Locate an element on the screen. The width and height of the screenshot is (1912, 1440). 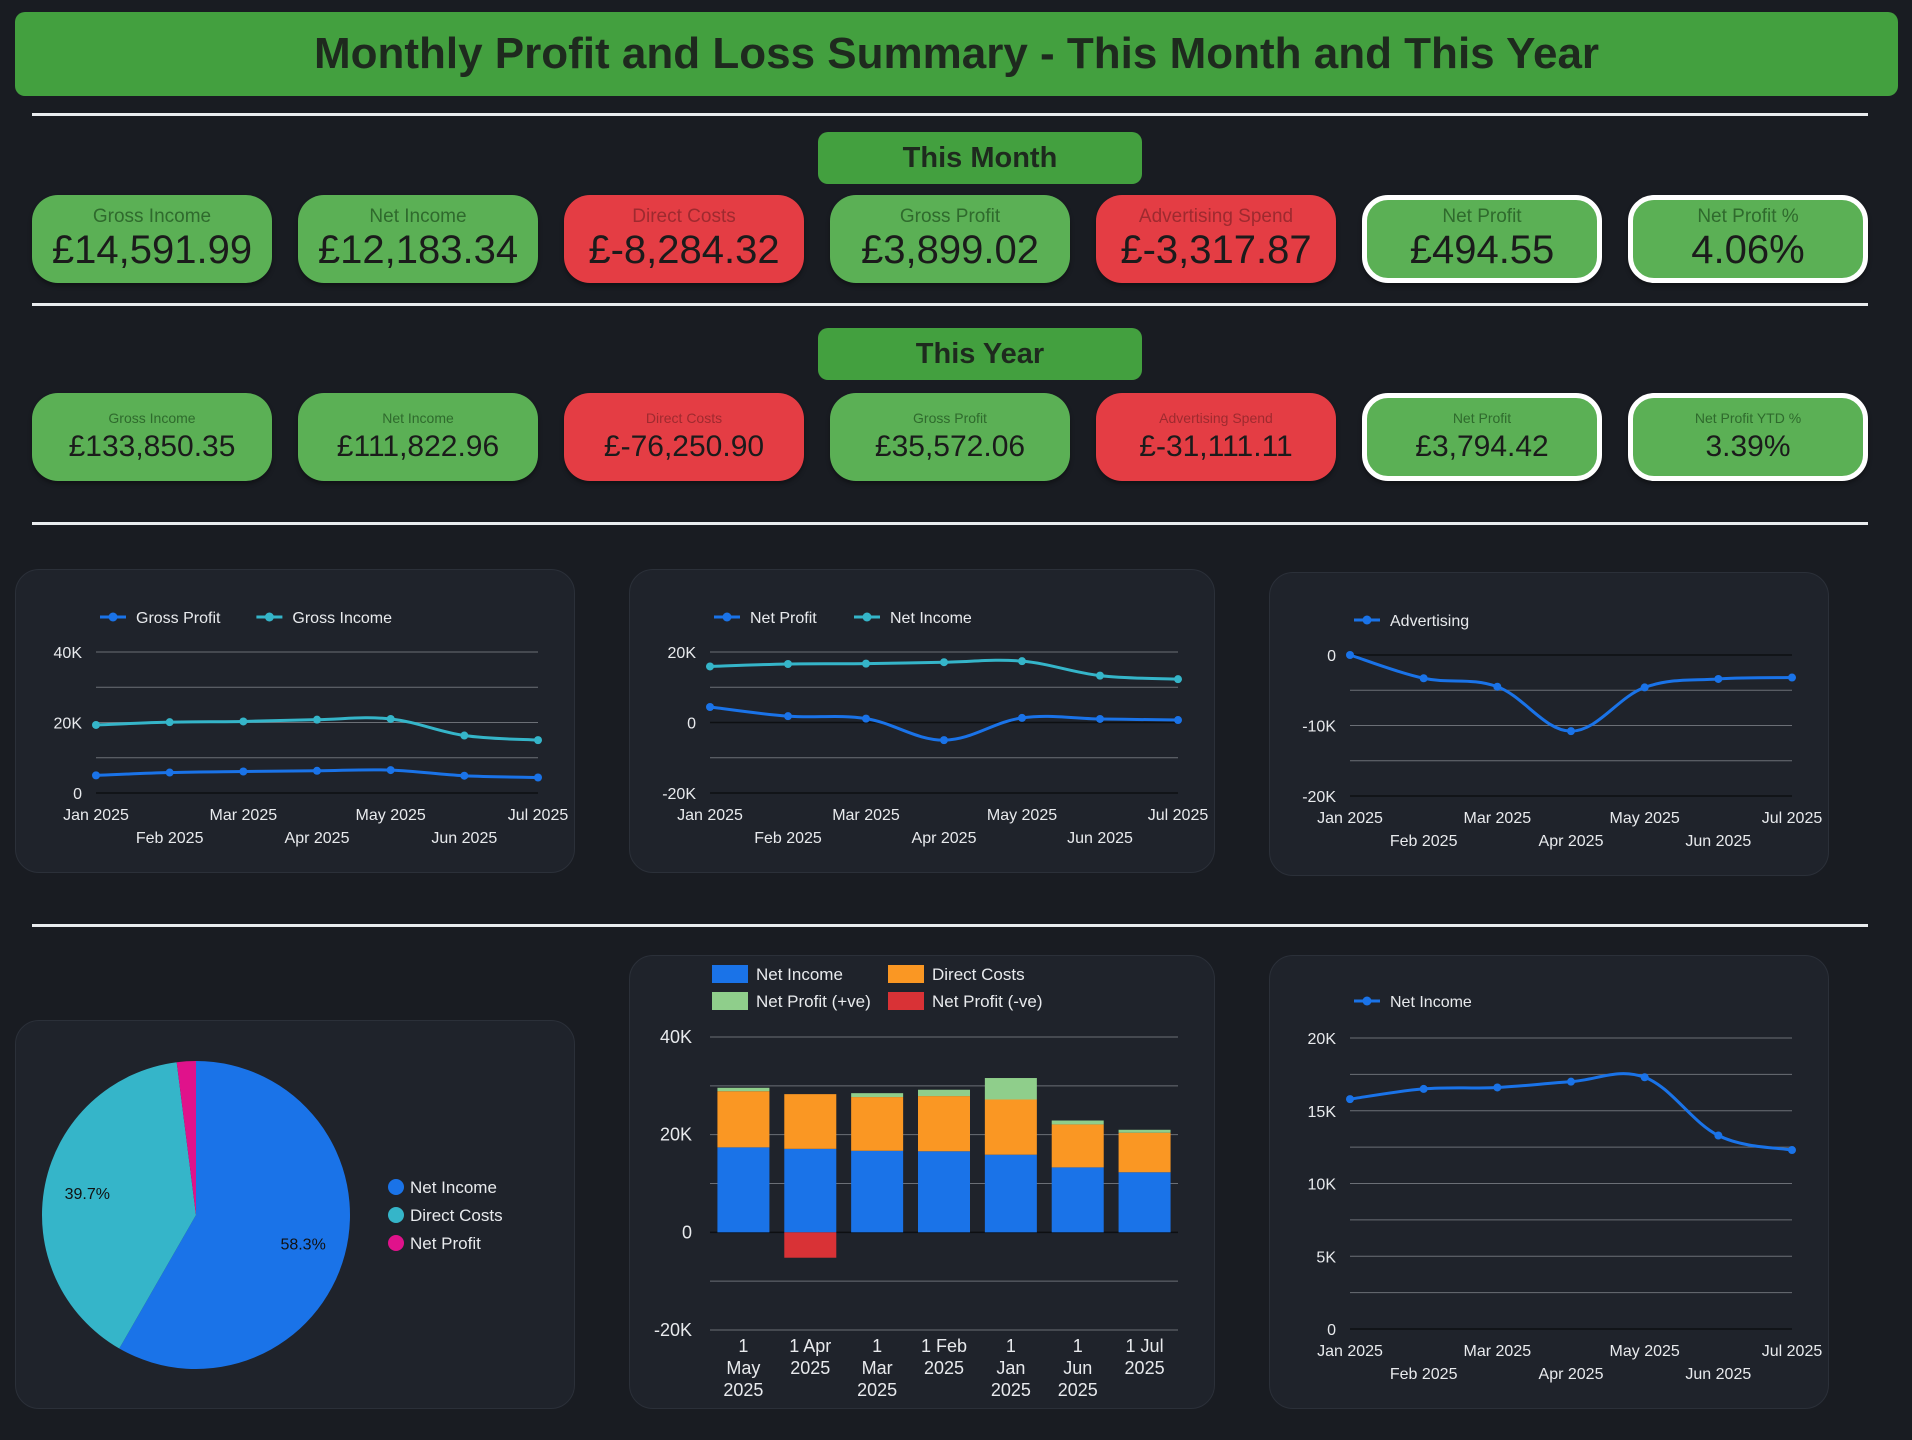
x-tick-label: May is located at coordinates (743, 1368).